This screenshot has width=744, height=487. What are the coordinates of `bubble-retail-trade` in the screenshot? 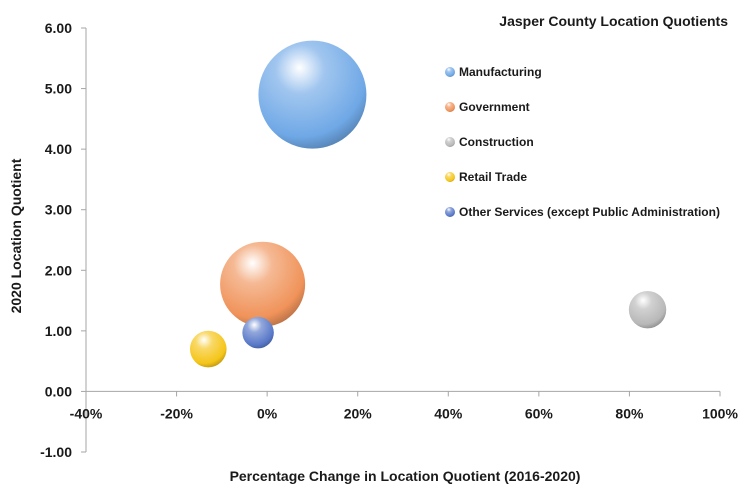 It's located at (208, 349).